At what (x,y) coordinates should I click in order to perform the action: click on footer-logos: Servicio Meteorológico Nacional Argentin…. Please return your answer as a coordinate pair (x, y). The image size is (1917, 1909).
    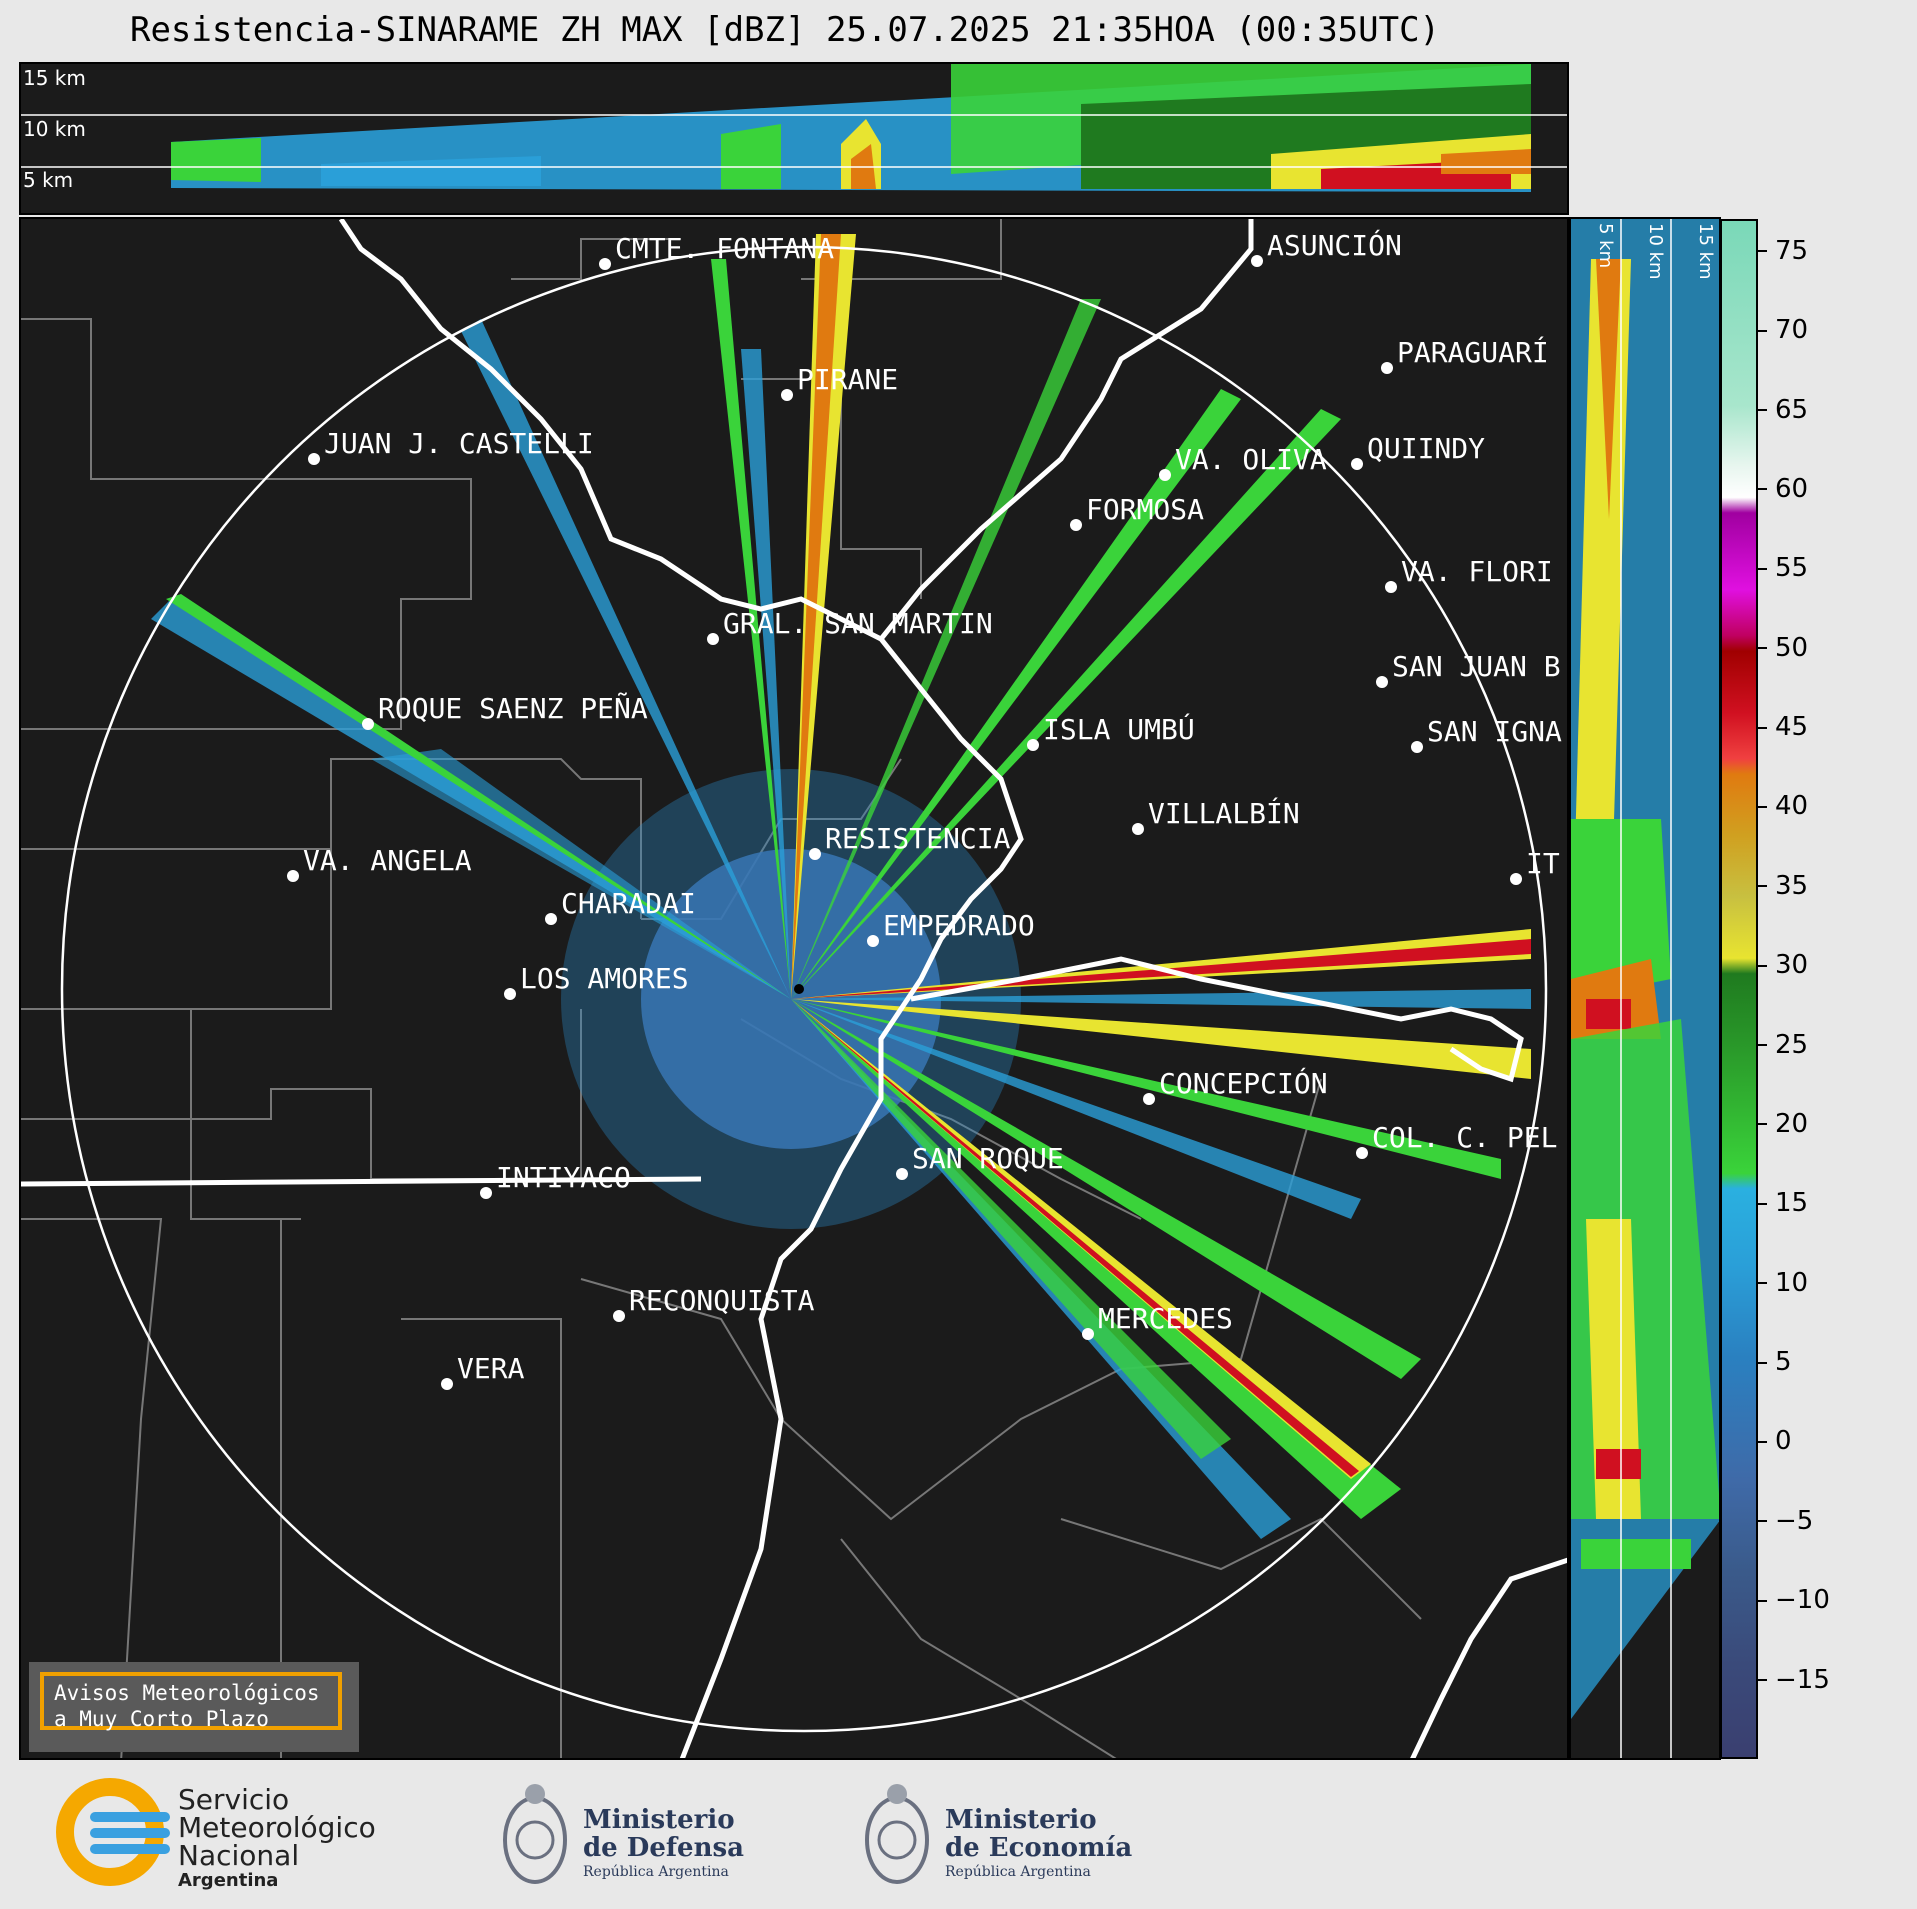
    Looking at the image, I should click on (958, 1835).